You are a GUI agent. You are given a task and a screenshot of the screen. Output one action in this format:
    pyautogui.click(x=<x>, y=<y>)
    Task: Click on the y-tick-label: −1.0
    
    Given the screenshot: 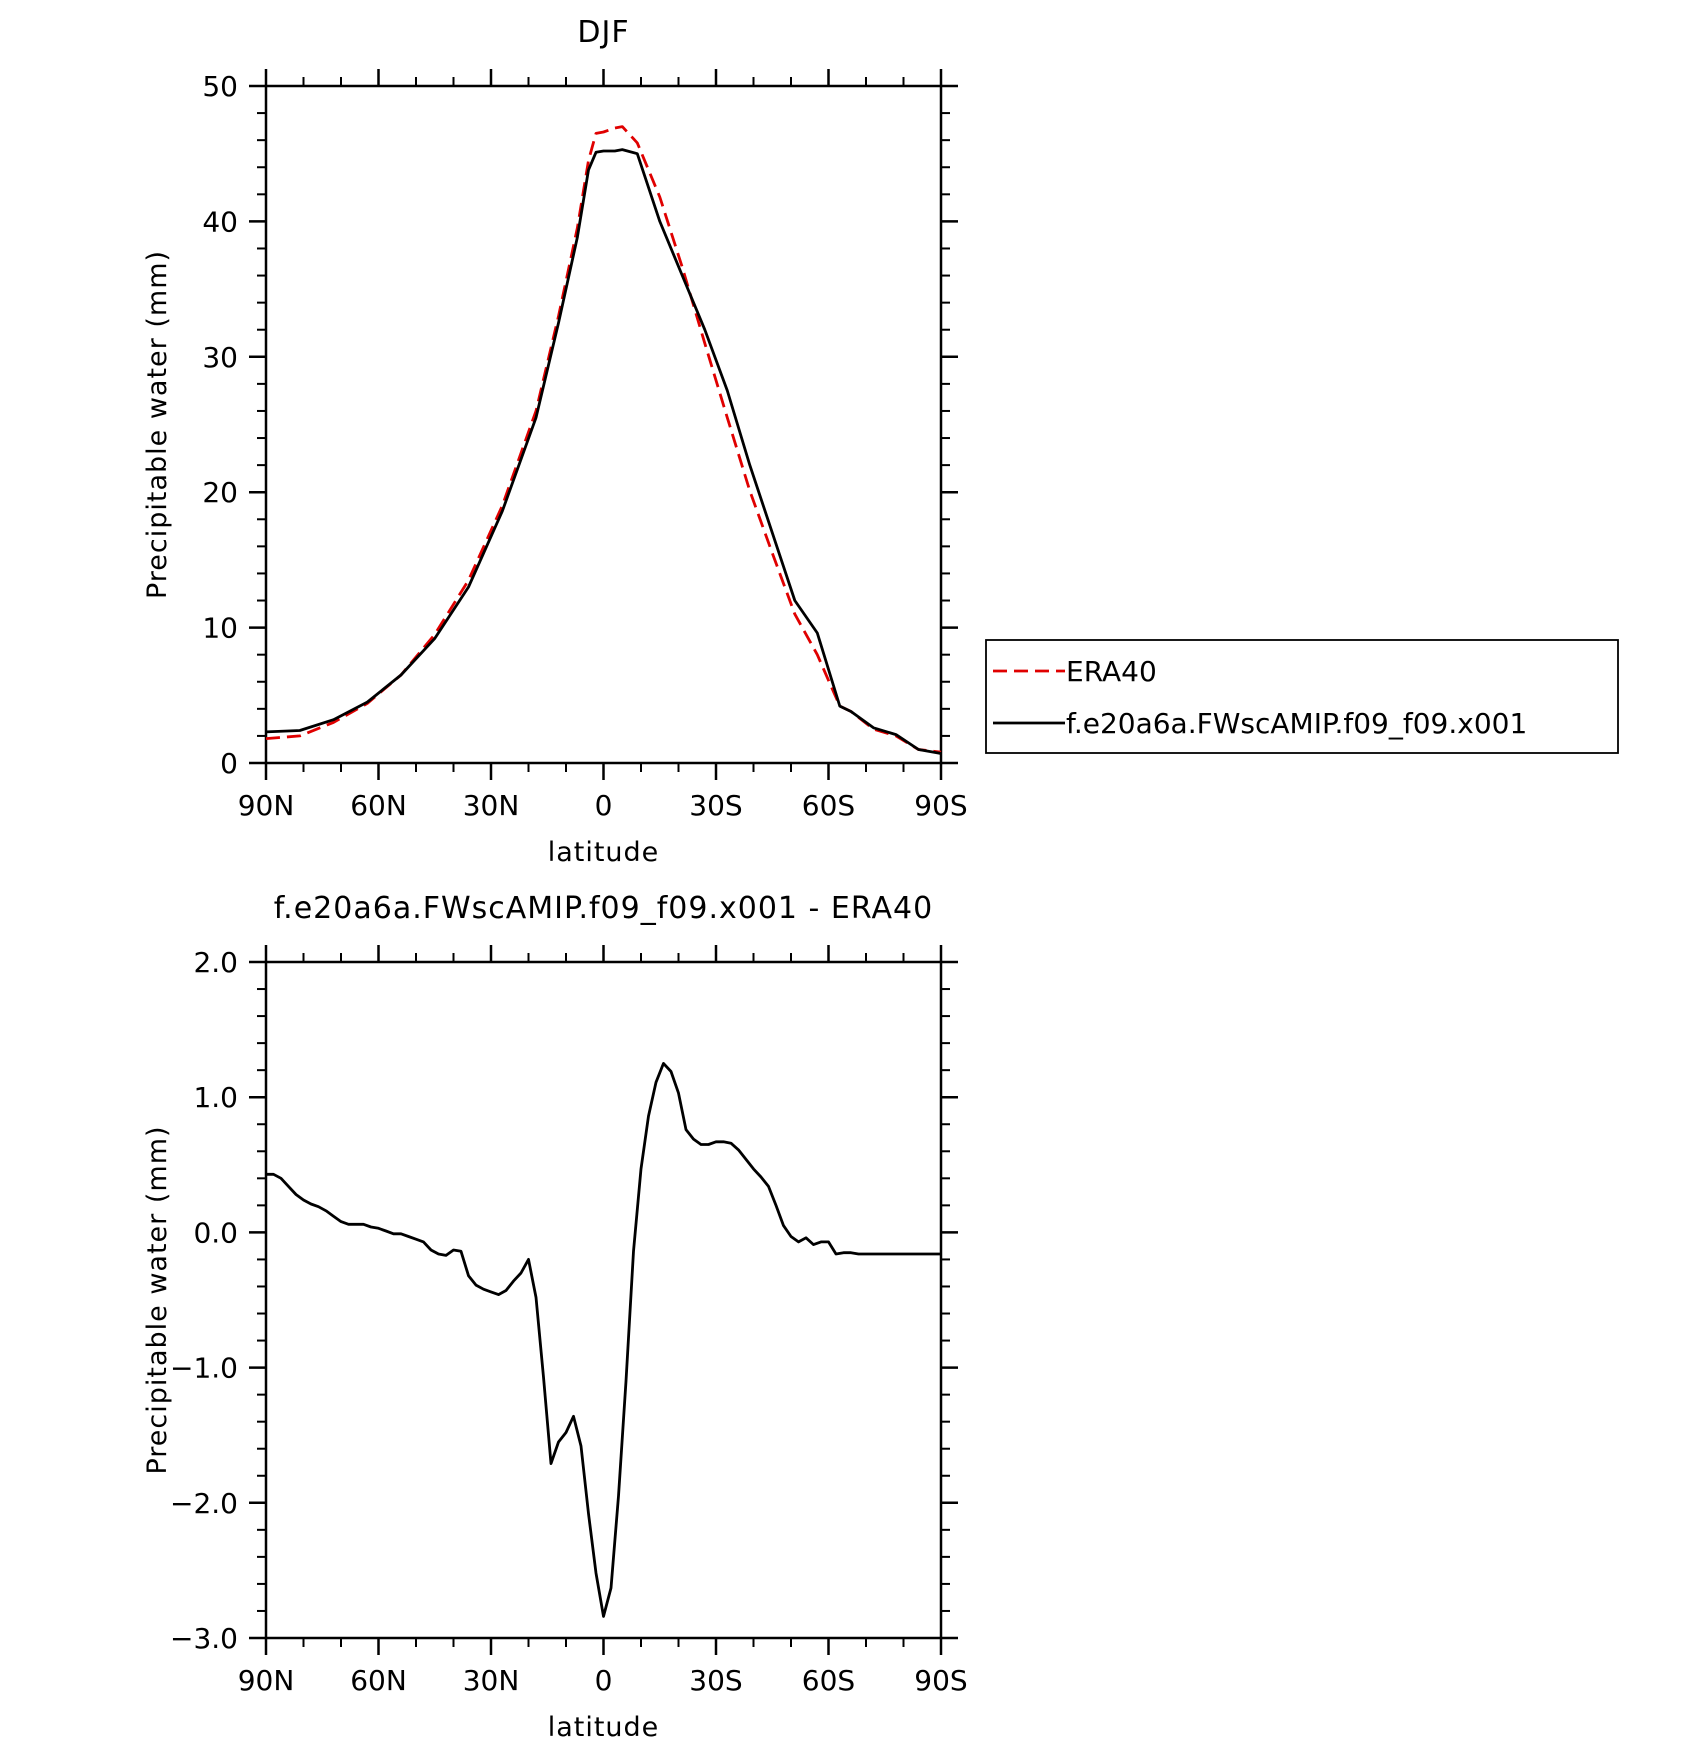 What is the action you would take?
    pyautogui.click(x=204, y=1368)
    